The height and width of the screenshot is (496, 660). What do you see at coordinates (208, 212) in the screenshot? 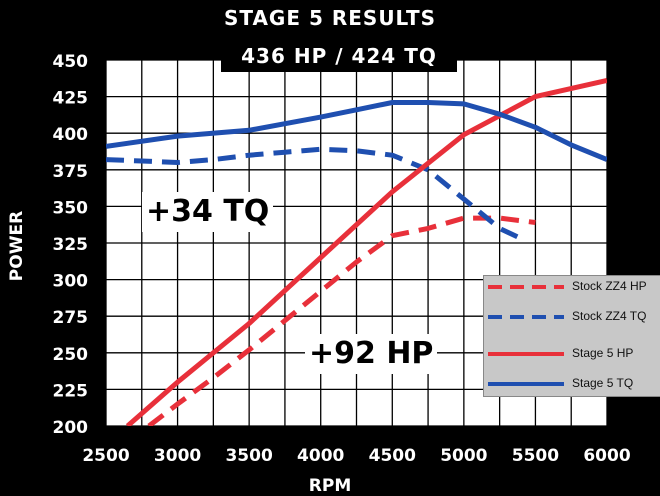
I see `tq-gain-annotation: +34 TQ` at bounding box center [208, 212].